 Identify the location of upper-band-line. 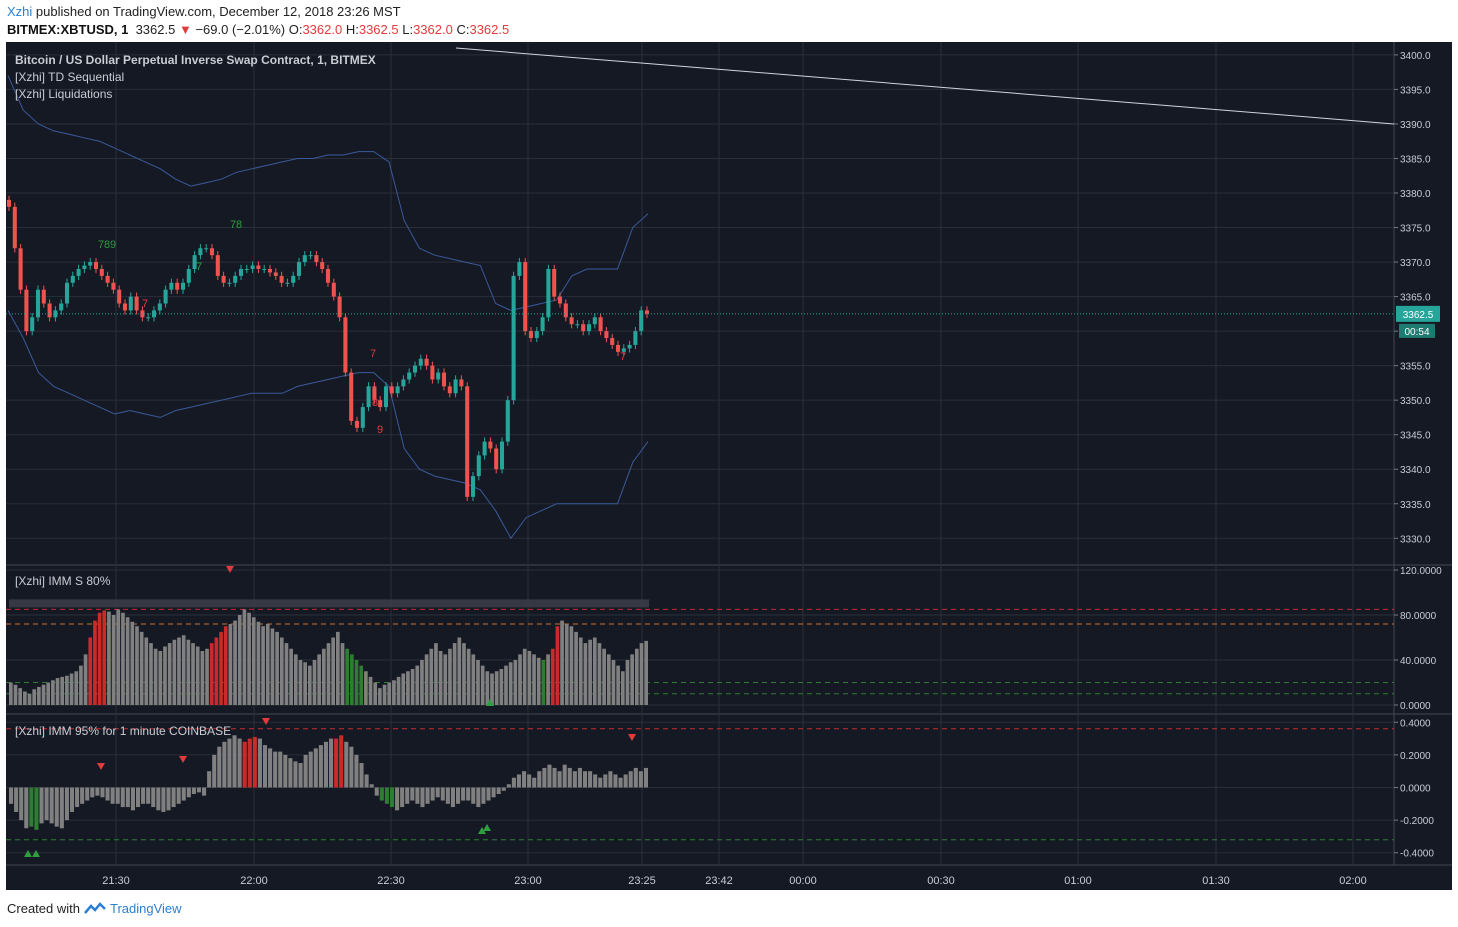
(328, 193).